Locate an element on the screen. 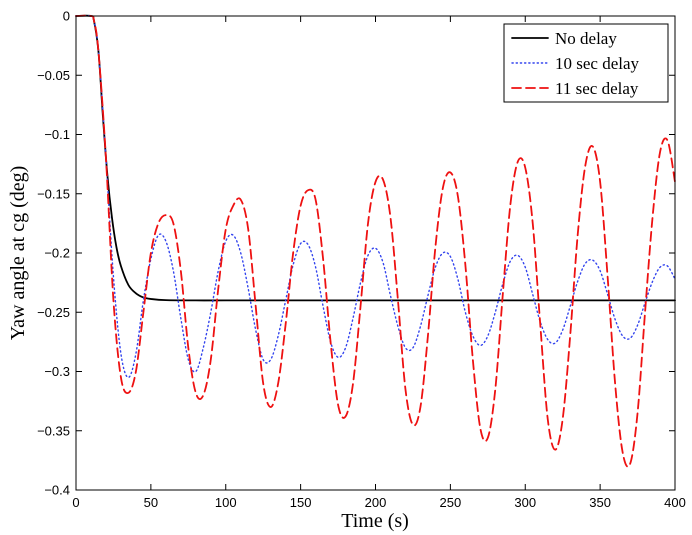 Image resolution: width=692 pixels, height=535 pixels. legend-label-1: 10 sec delay is located at coordinates (597, 63).